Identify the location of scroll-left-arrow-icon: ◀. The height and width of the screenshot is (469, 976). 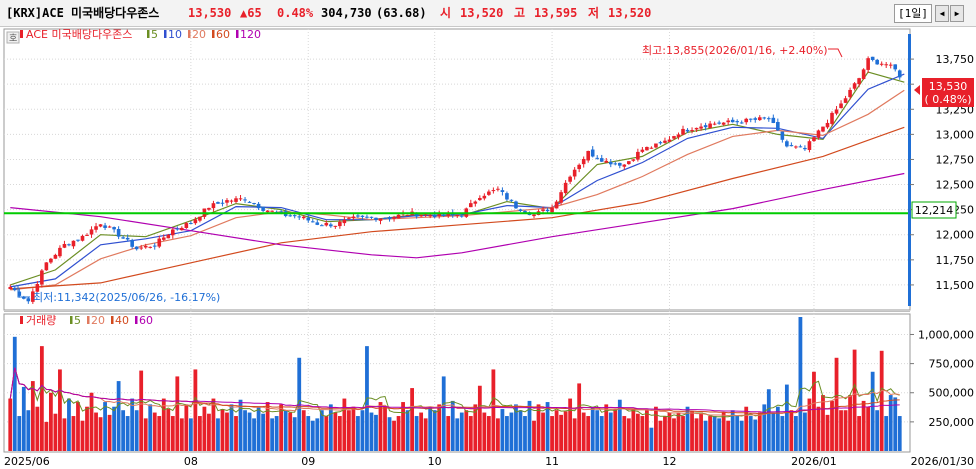
(942, 13).